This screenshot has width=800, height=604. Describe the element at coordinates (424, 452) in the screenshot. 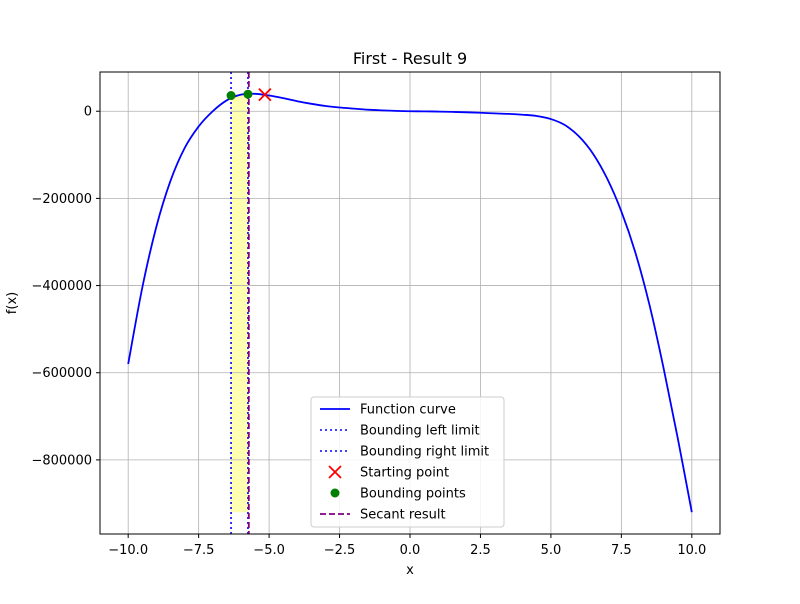

I see `legend-label: Bounding right limit` at that location.